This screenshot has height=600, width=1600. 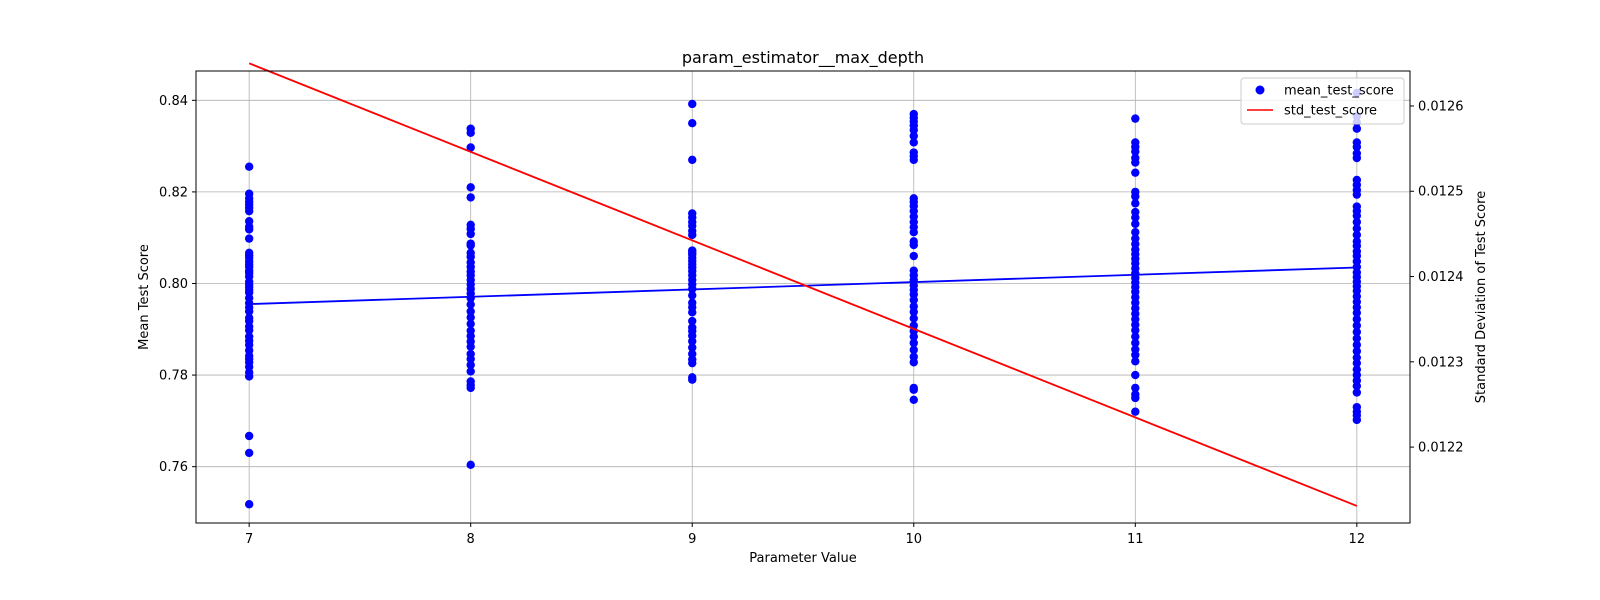 I want to click on y2-tick-label: 0.0123, so click(x=1441, y=362).